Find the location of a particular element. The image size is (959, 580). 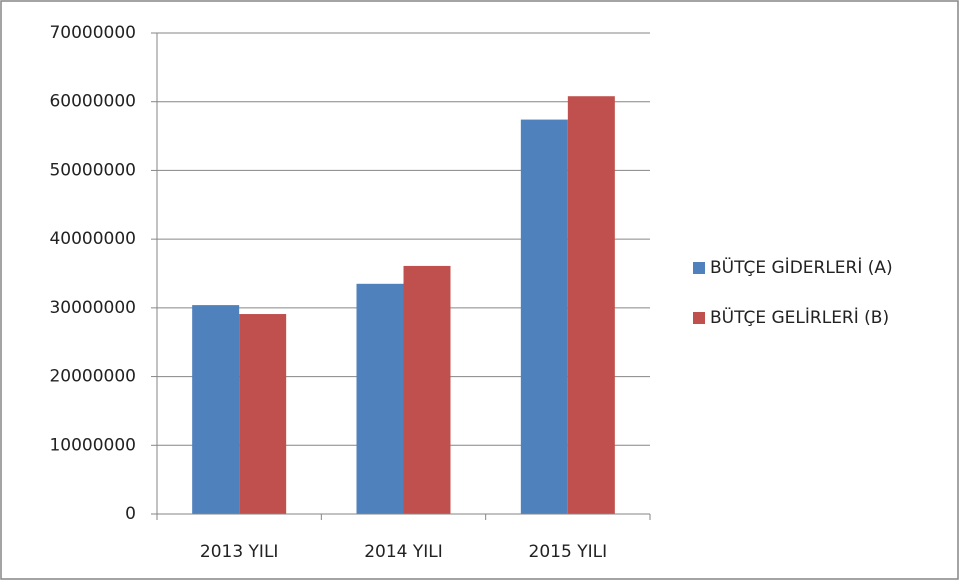

y-tick-label: 60000000 is located at coordinates (92, 102).